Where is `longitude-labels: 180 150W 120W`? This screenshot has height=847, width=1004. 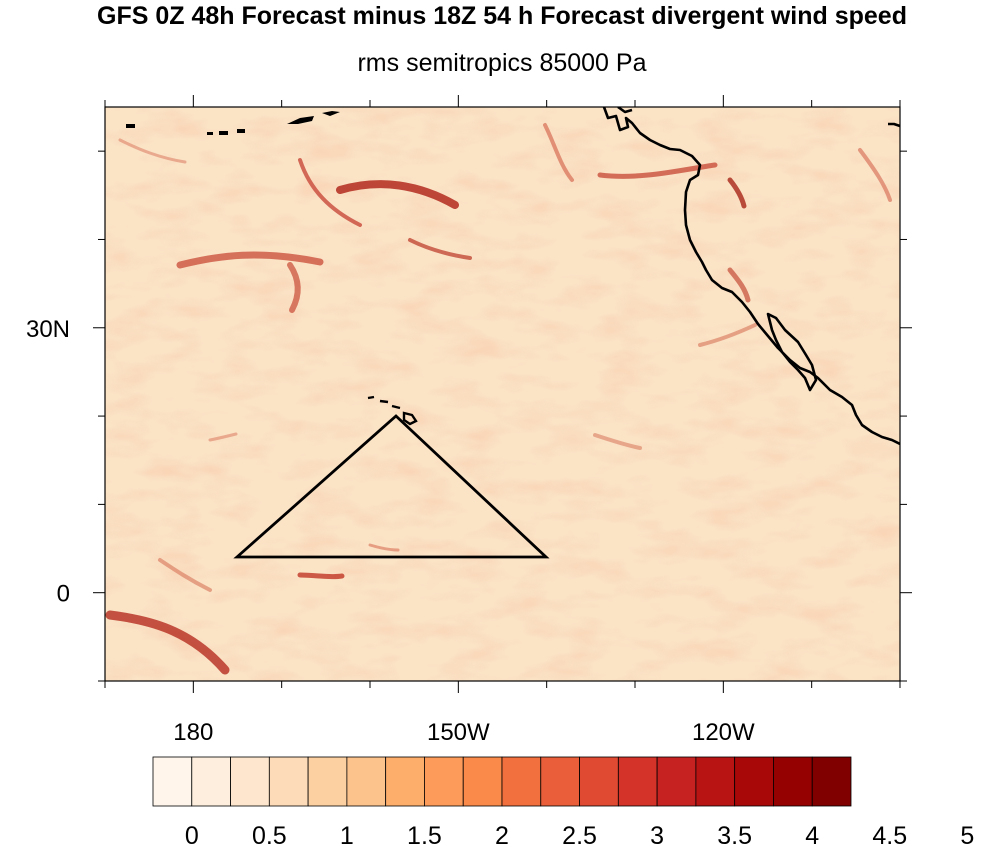 longitude-labels: 180 150W 120W is located at coordinates (464, 732).